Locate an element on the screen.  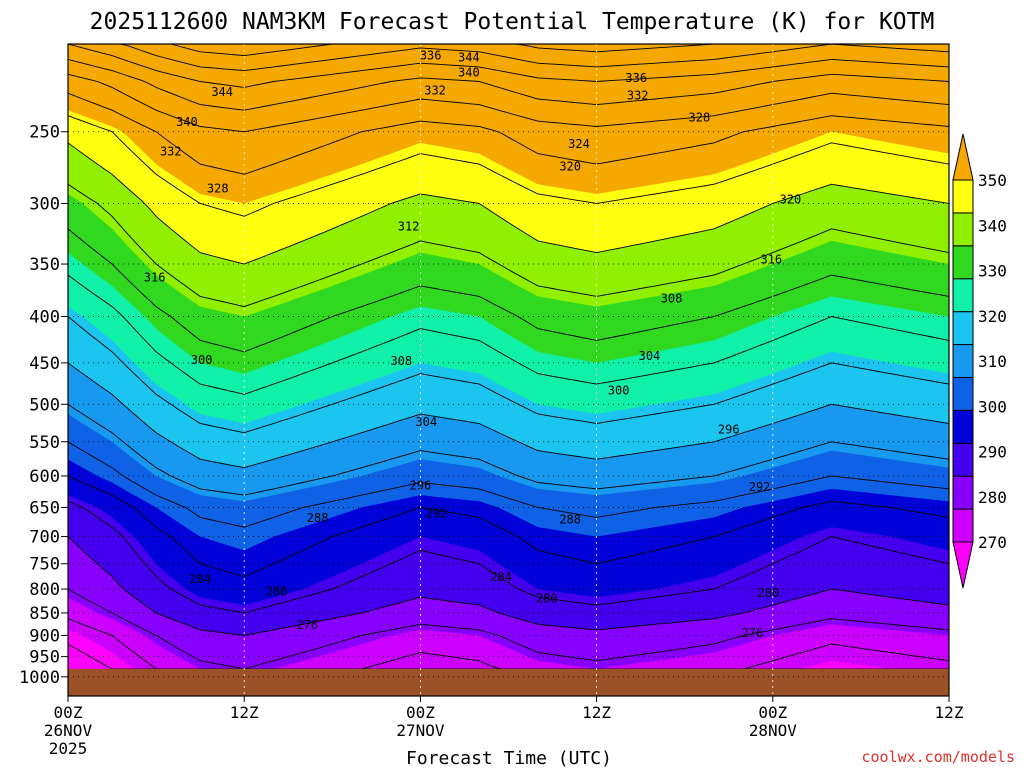
y-tick-label: 400 is located at coordinates (44, 318).